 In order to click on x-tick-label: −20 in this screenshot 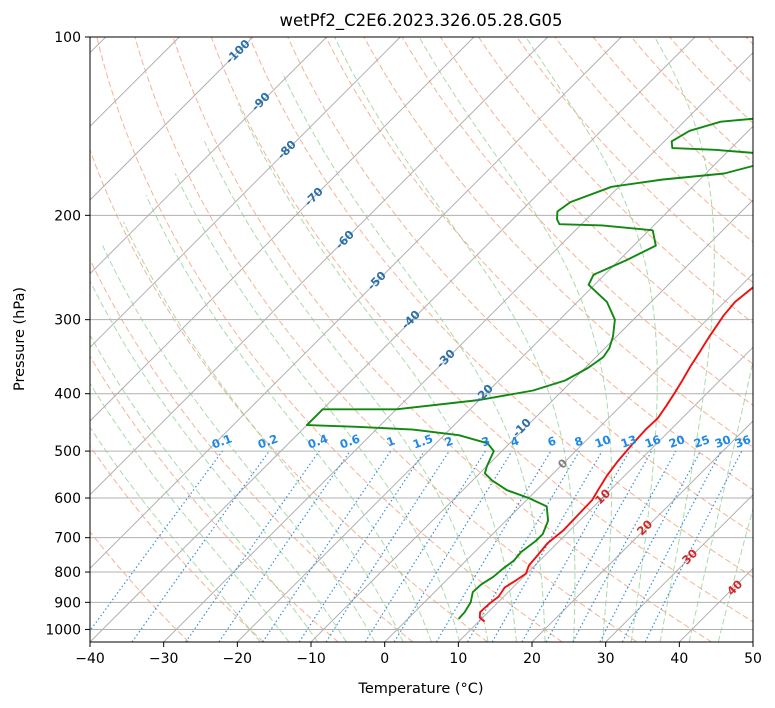, I will do `click(238, 659)`.